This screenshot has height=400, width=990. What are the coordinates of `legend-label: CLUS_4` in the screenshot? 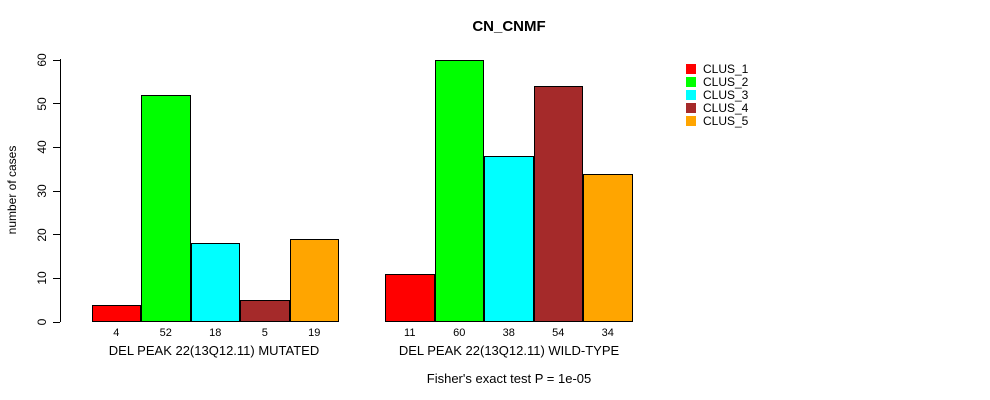 It's located at (726, 107).